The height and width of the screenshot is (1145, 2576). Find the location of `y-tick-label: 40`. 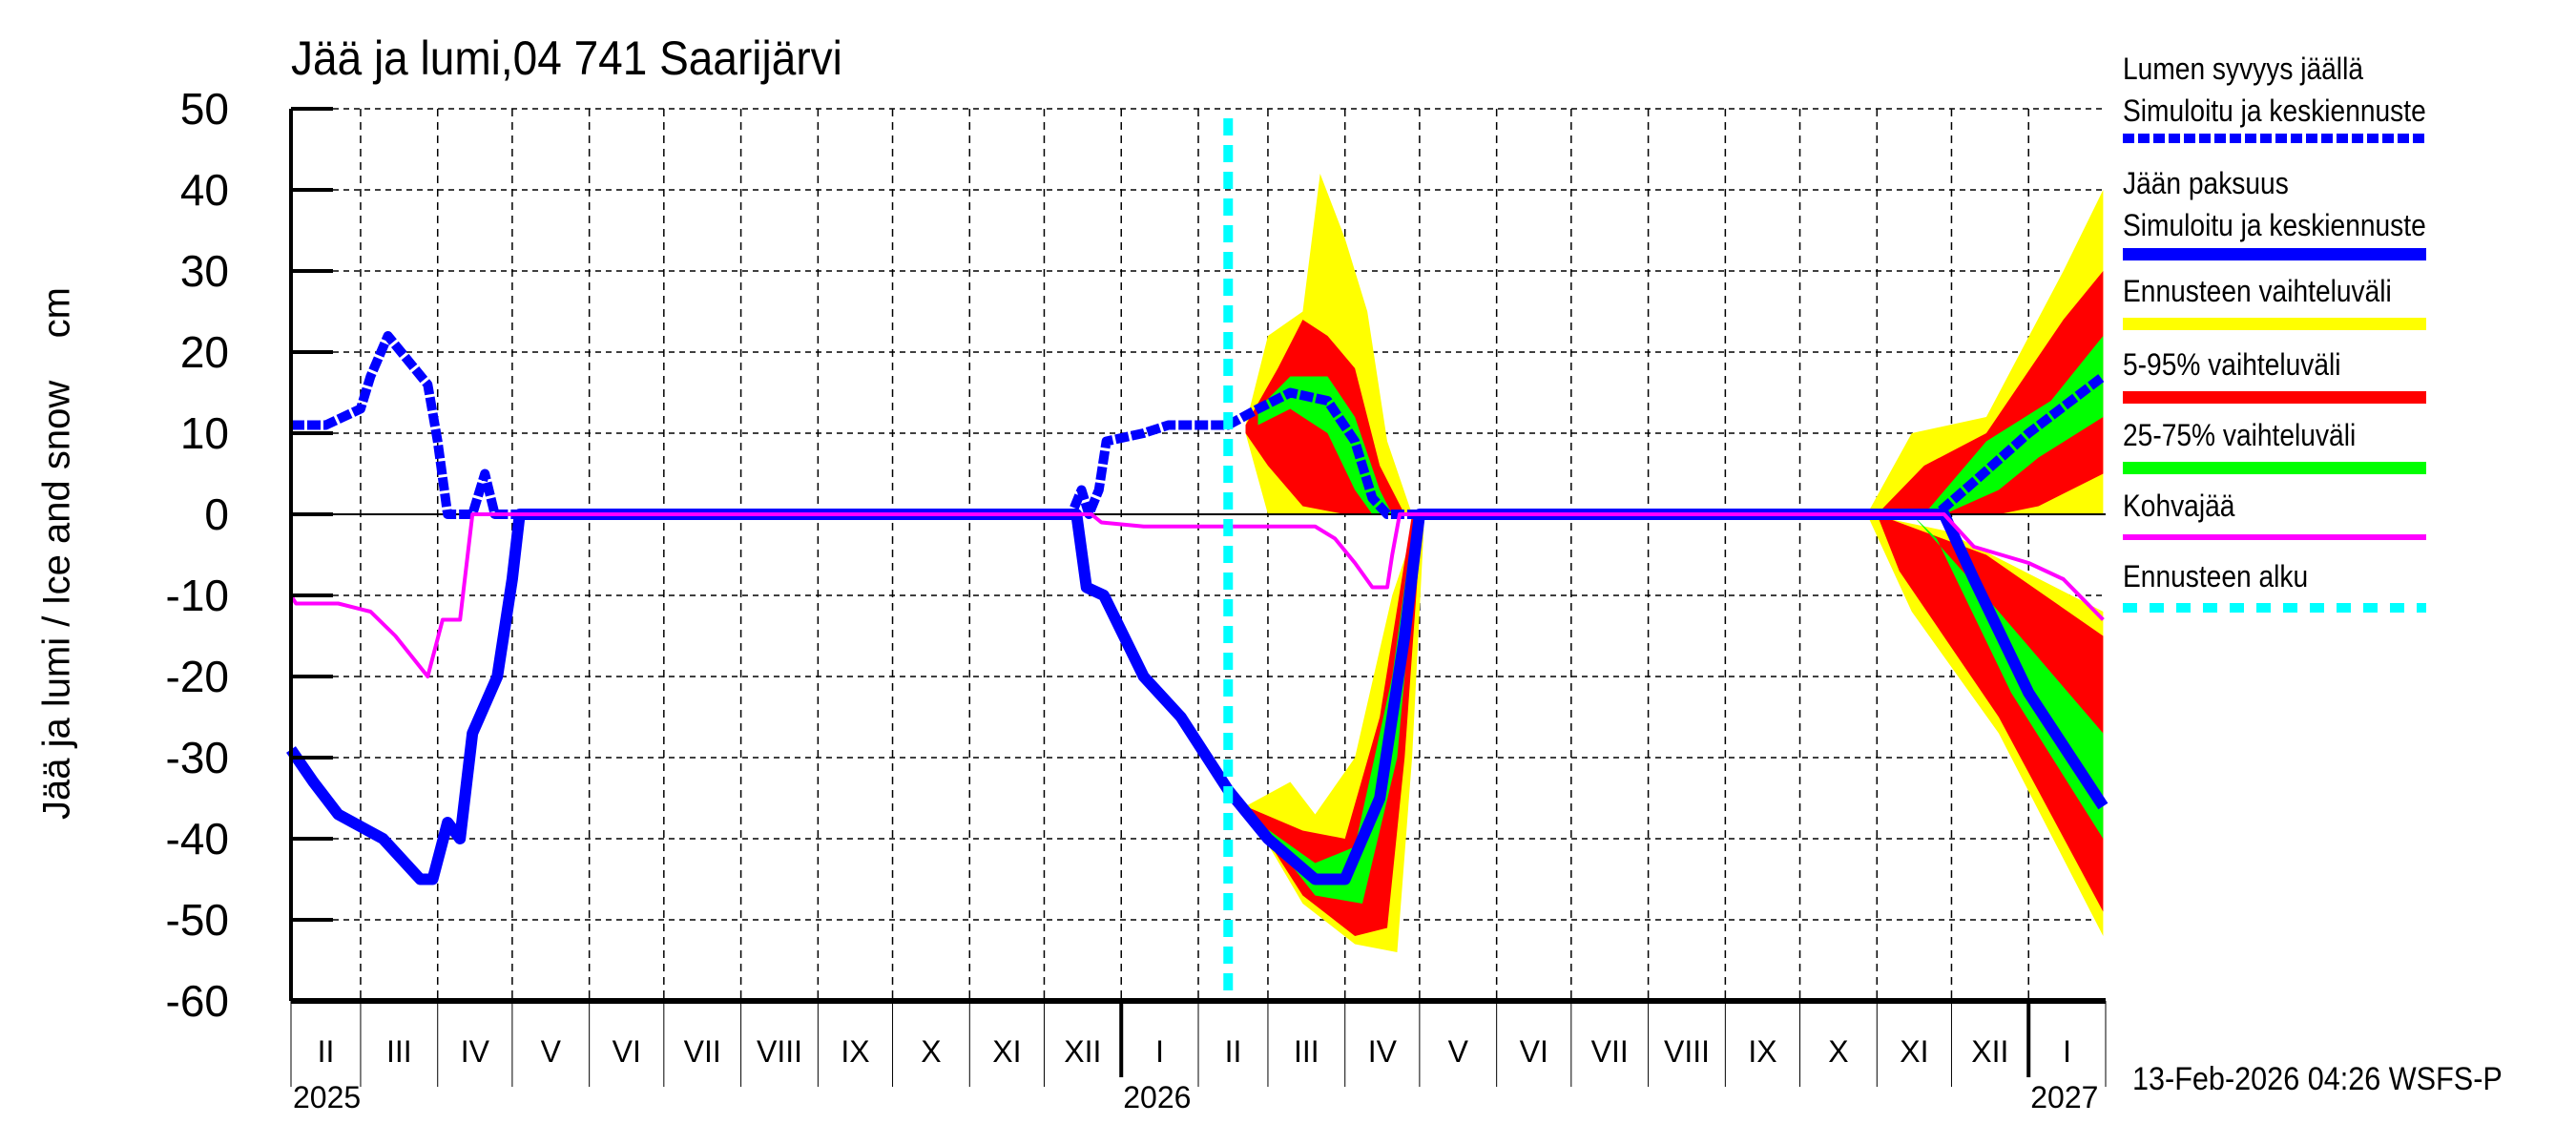

y-tick-label: 40 is located at coordinates (204, 190).